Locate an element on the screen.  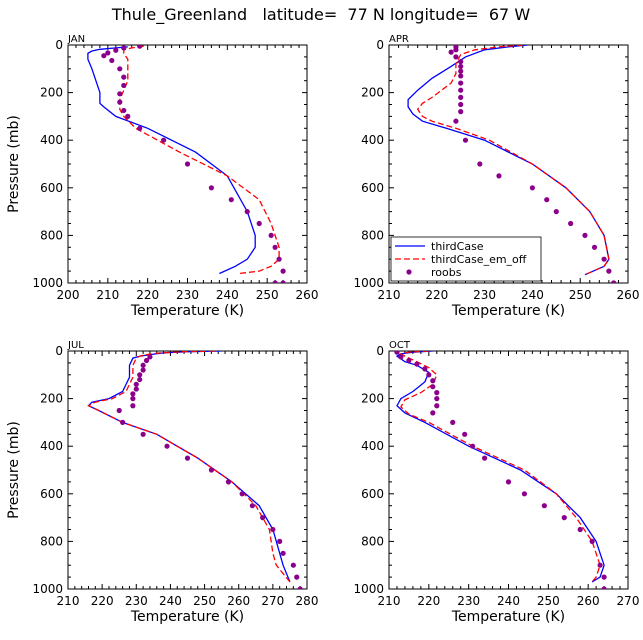
legend-label: thirdCase is located at coordinates (457, 246).